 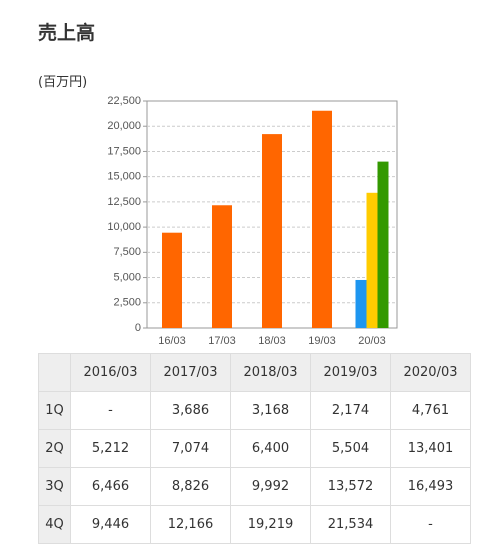 What do you see at coordinates (124, 177) in the screenshot?
I see `y-tick-label: 15,000` at bounding box center [124, 177].